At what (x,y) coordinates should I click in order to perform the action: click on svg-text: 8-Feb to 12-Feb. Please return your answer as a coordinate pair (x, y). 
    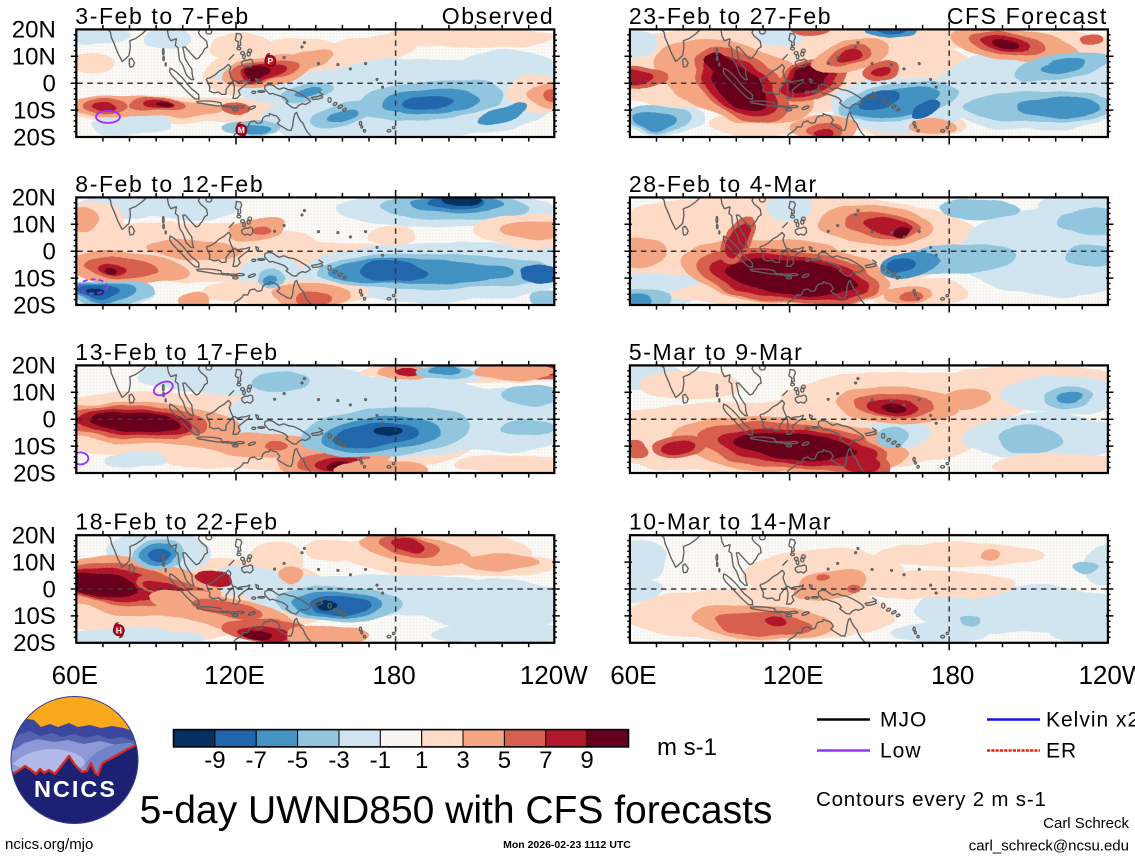
    Looking at the image, I should click on (169, 184).